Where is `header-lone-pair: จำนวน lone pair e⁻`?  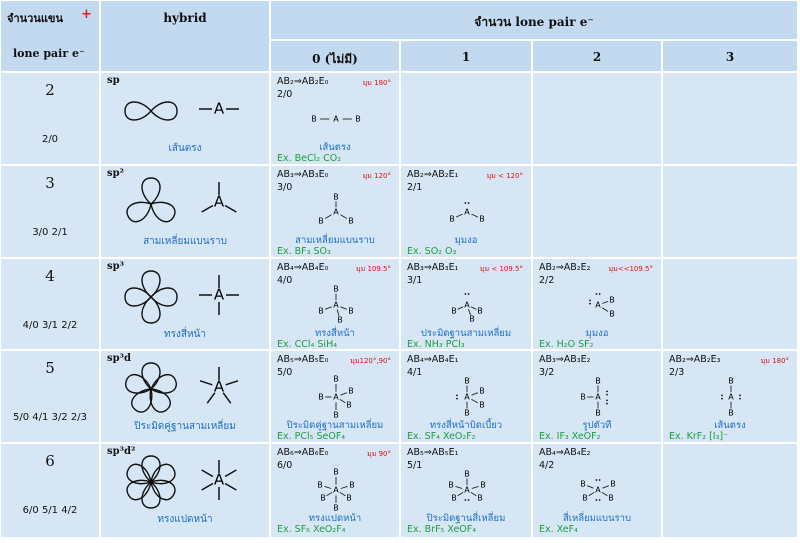
header-lone-pair: จำนวน lone pair e⁻ is located at coordinates (534, 20).